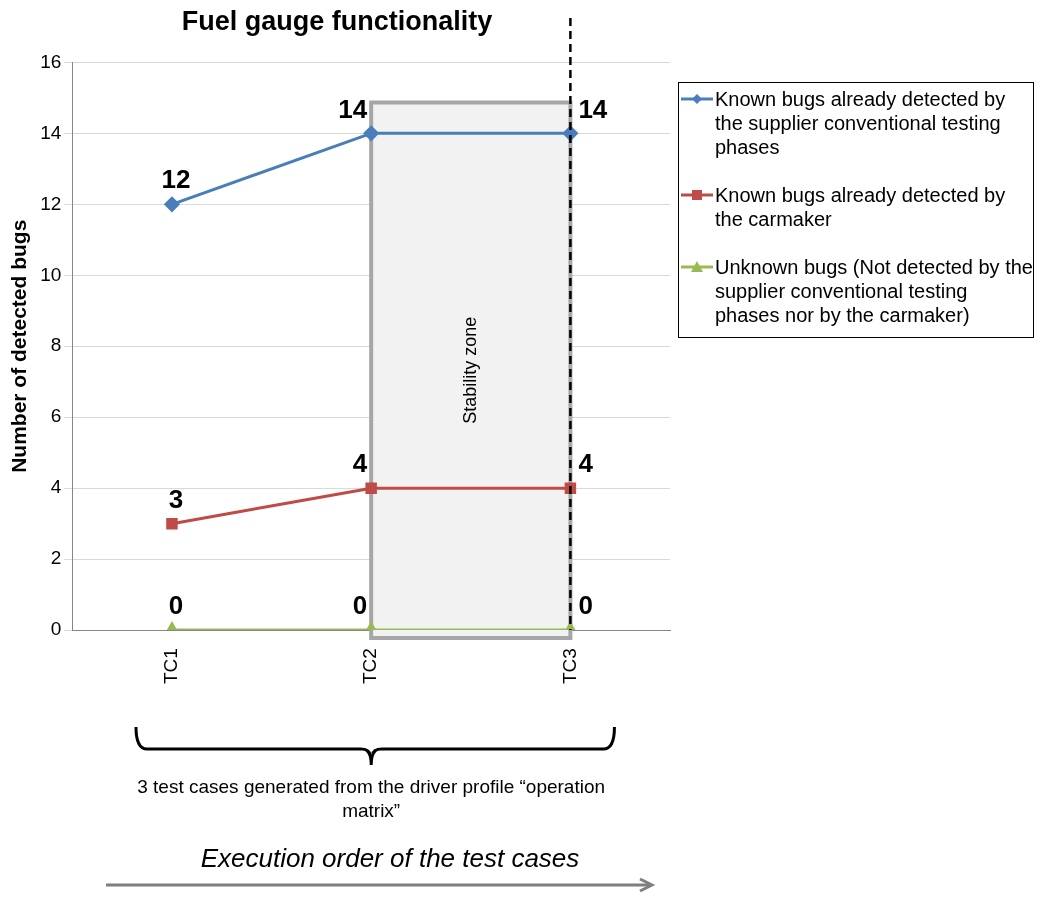 The image size is (1040, 924). What do you see at coordinates (861, 123) in the screenshot?
I see `legend-label: Known bugs already detected by the supplier conventional testing phases` at bounding box center [861, 123].